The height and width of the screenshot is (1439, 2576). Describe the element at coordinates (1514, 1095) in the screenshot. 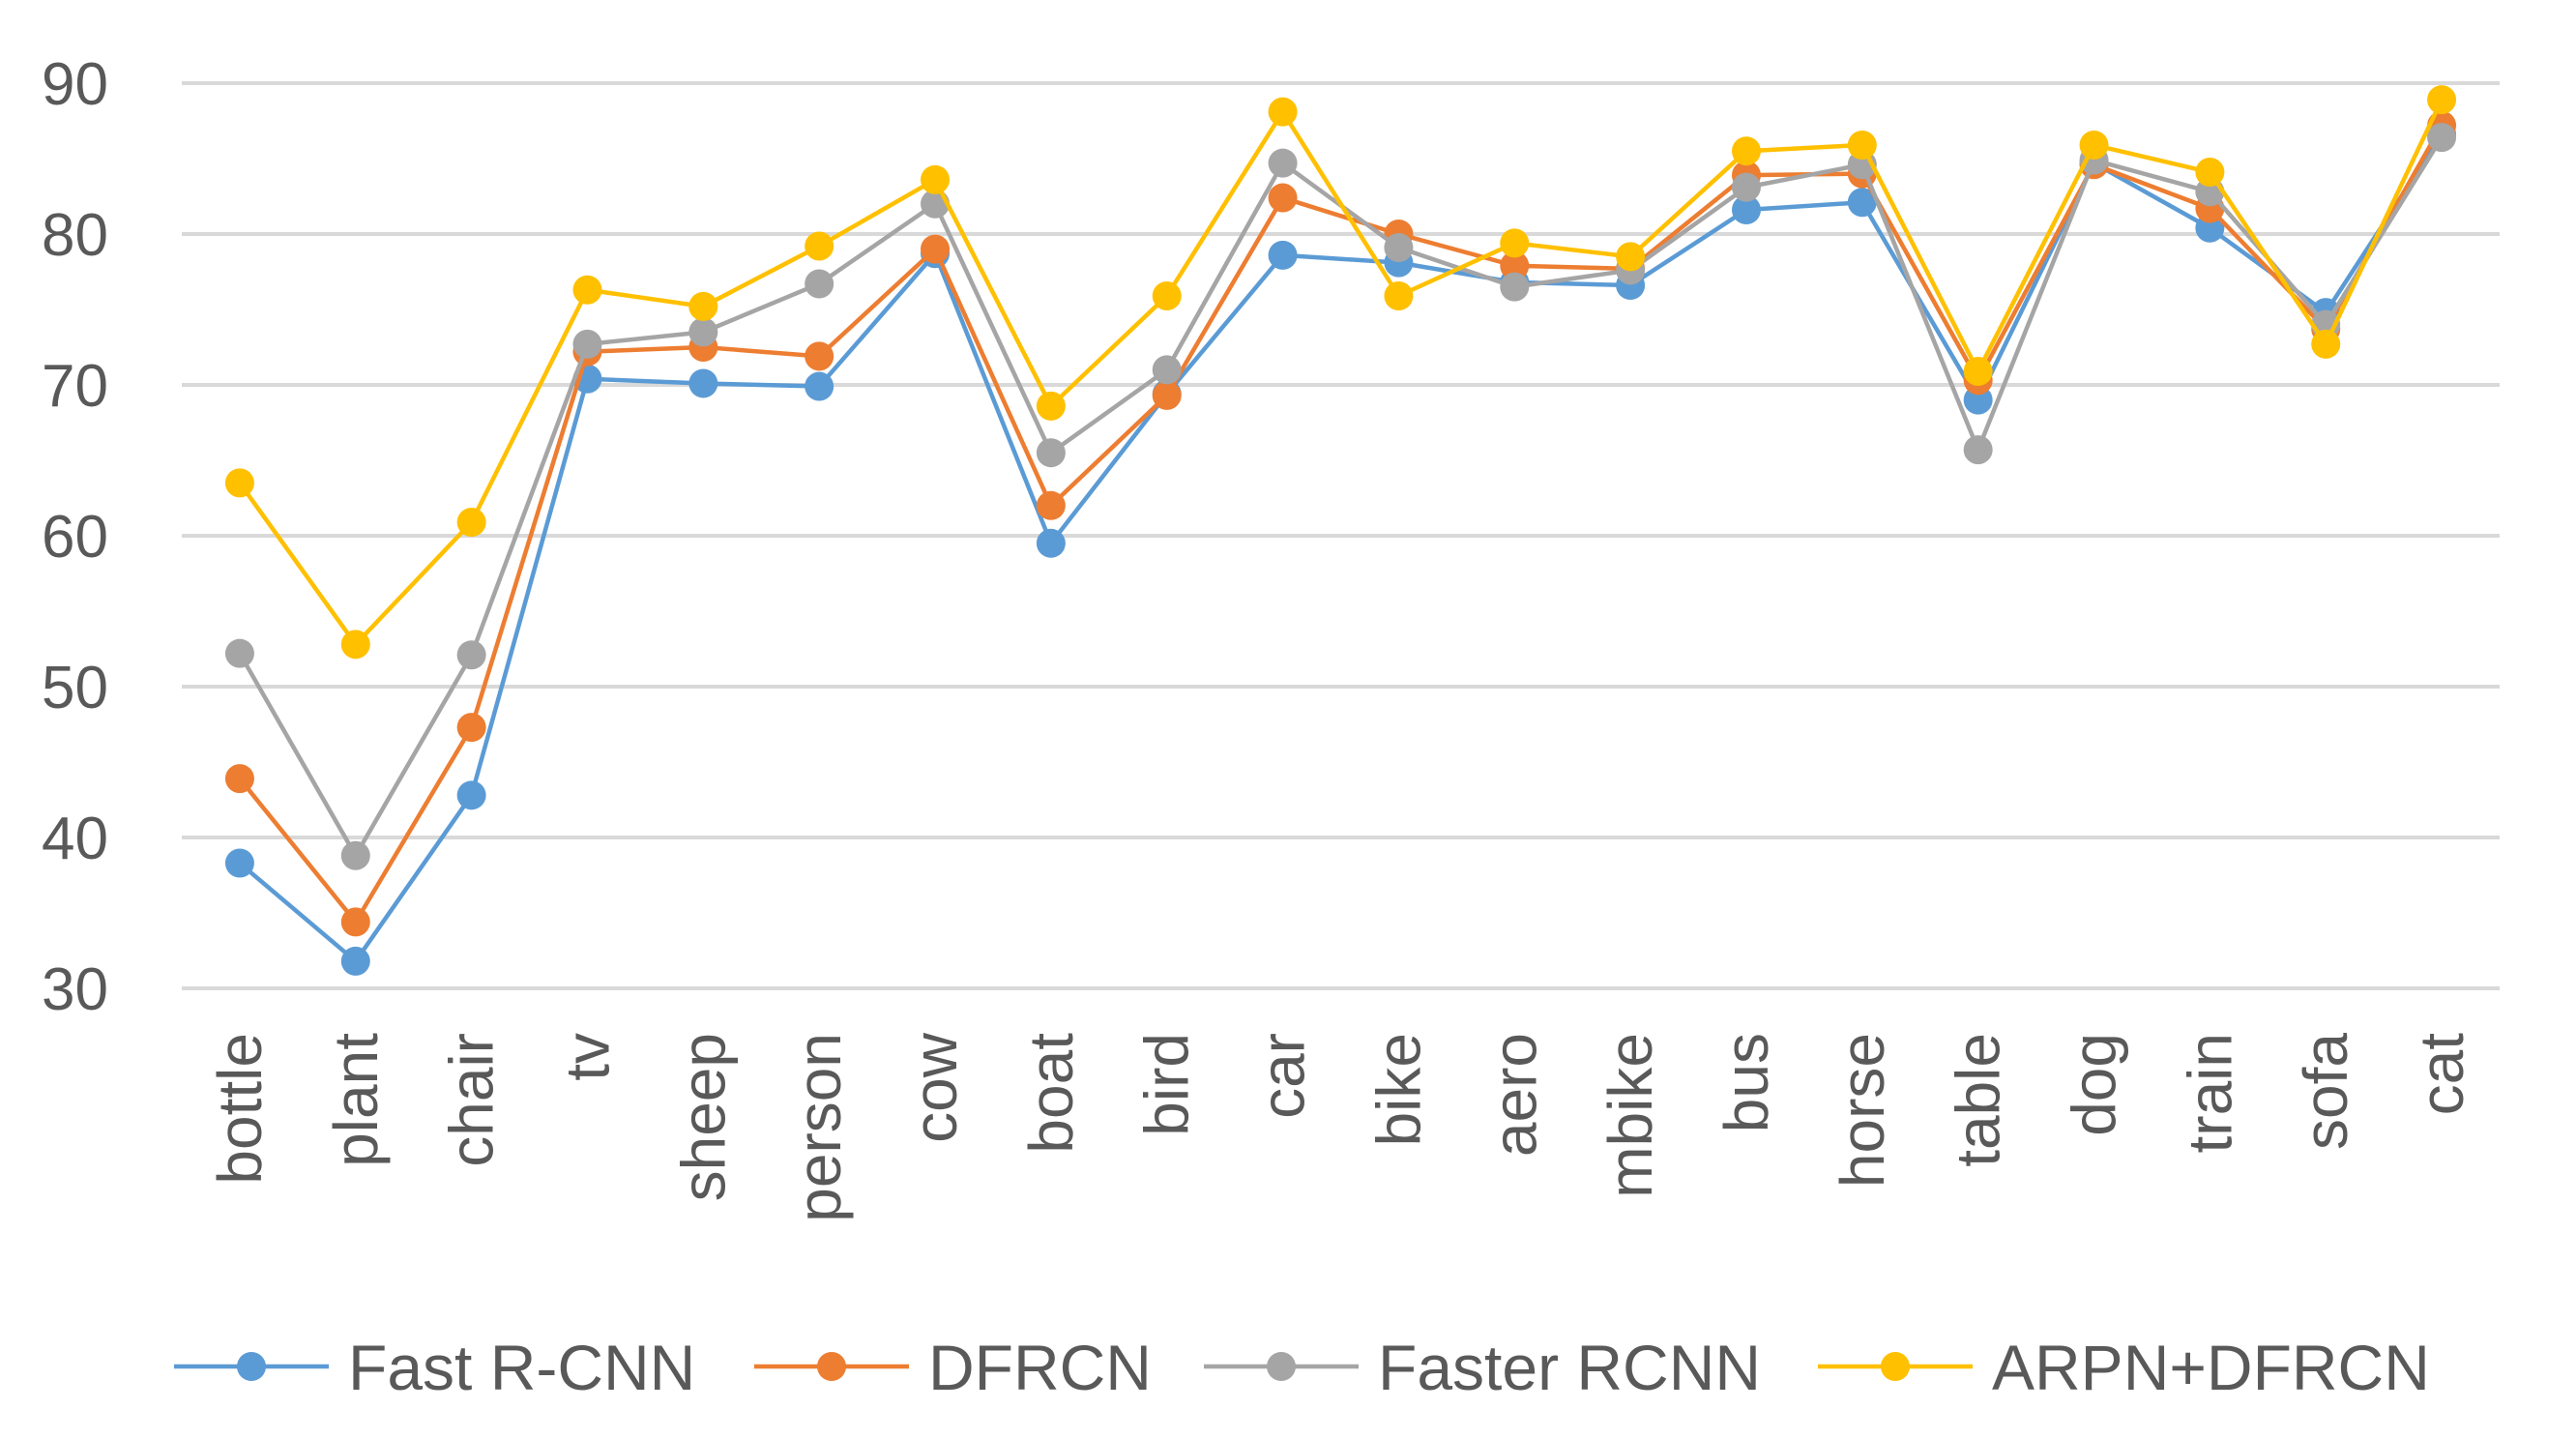

I see `x-tick-label: aero` at that location.